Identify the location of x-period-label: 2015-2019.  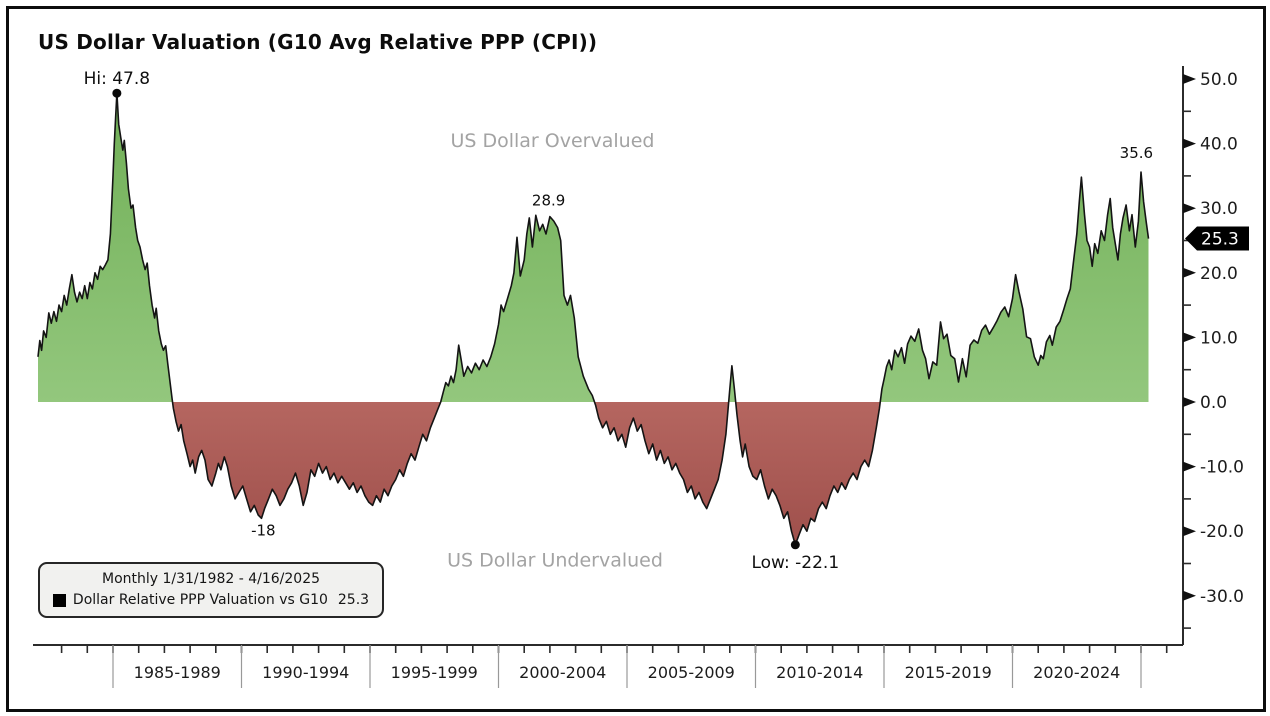
(948, 672).